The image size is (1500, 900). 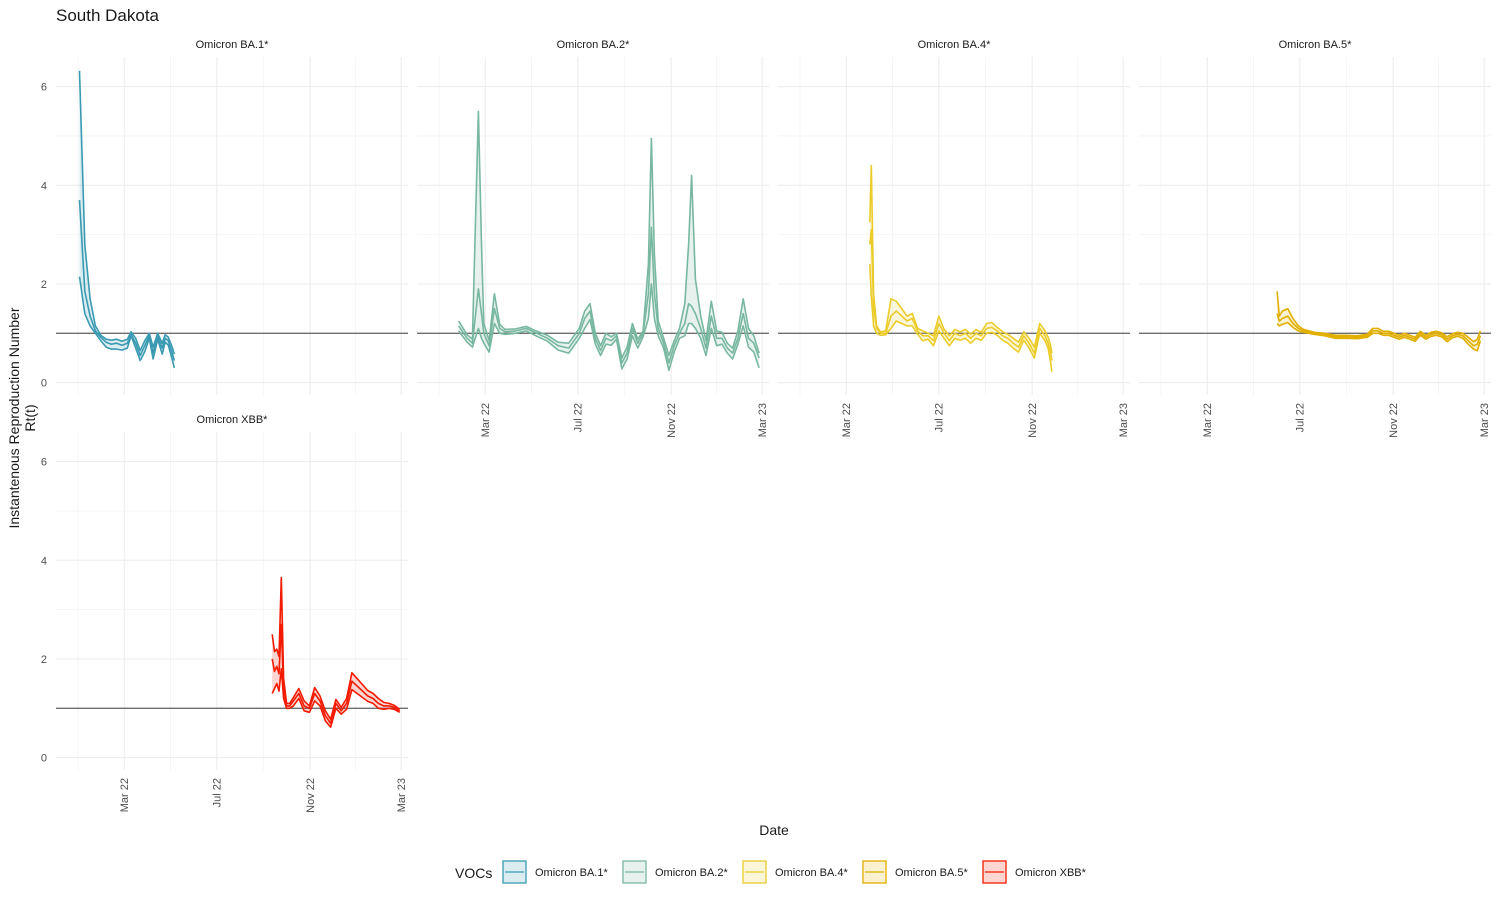 I want to click on panel-4: Omicron XBB* 0 2 4 6 Mar 22 Jul 22 Nov 22 Mar 23, so click(x=224, y=613).